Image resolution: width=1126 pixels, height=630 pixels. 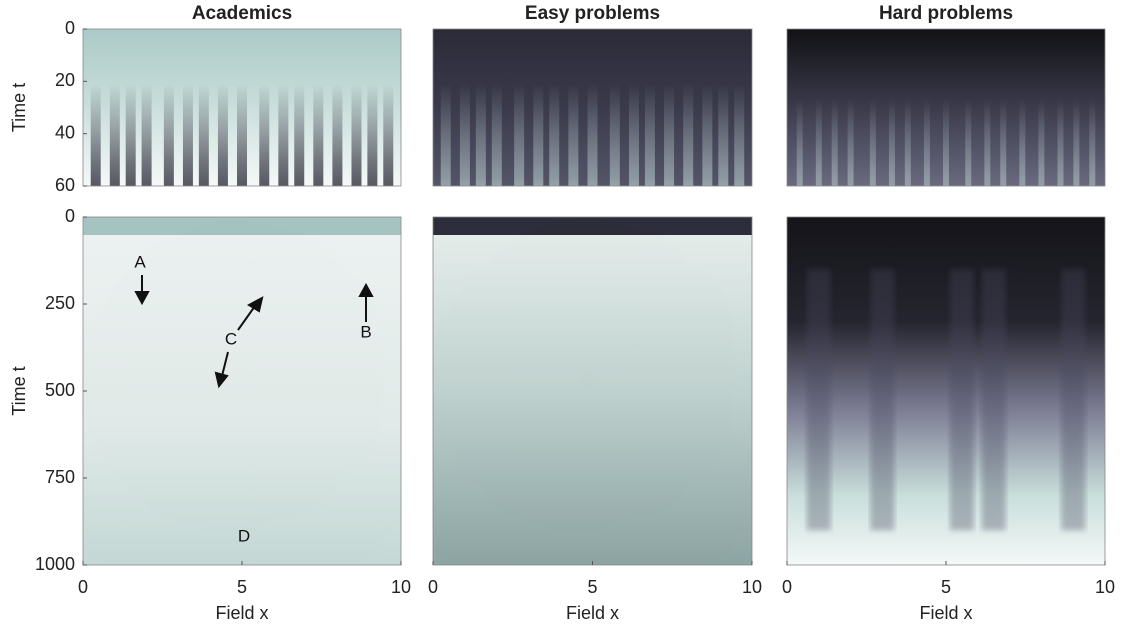 What do you see at coordinates (60, 477) in the screenshot?
I see `y-tick-label: 750` at bounding box center [60, 477].